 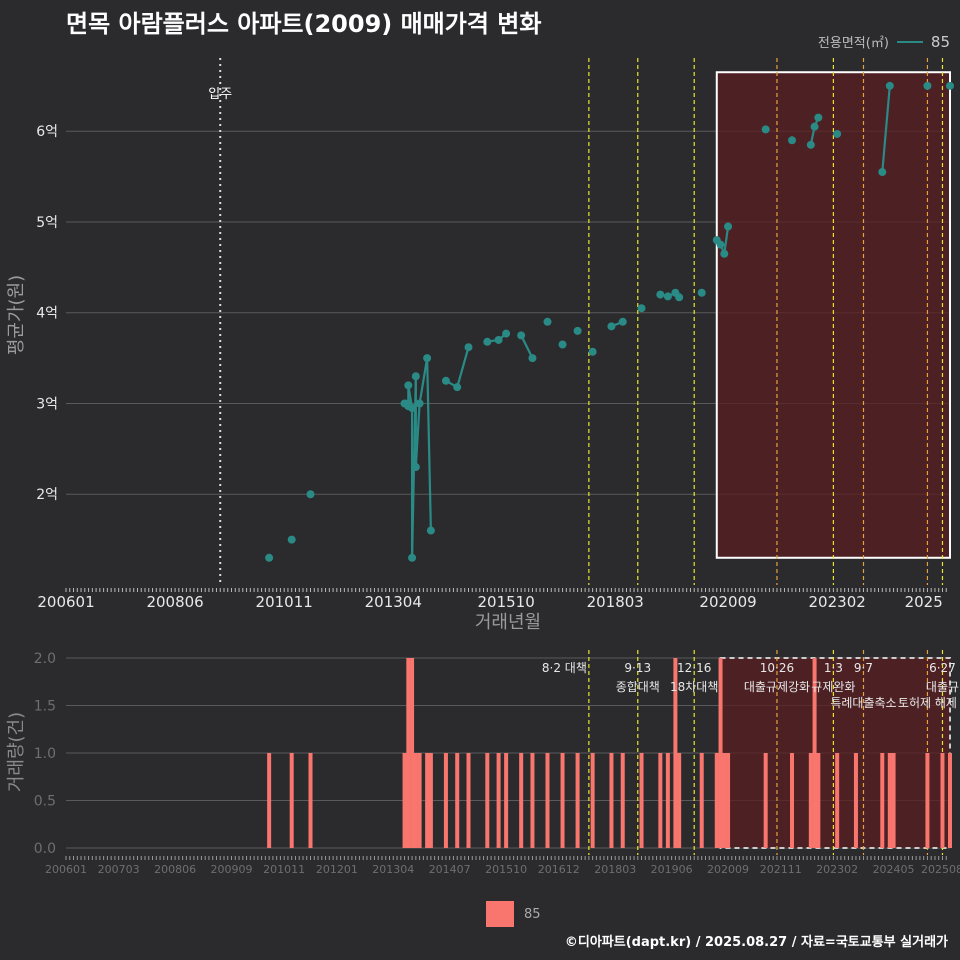 What do you see at coordinates (728, 869) in the screenshot?
I see `x-tick-label-volume: 202009` at bounding box center [728, 869].